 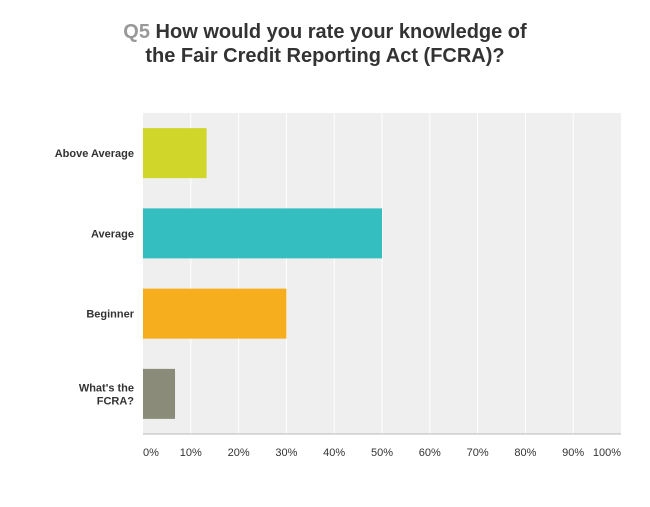 What do you see at coordinates (191, 453) in the screenshot?
I see `x-tick-label: 10%` at bounding box center [191, 453].